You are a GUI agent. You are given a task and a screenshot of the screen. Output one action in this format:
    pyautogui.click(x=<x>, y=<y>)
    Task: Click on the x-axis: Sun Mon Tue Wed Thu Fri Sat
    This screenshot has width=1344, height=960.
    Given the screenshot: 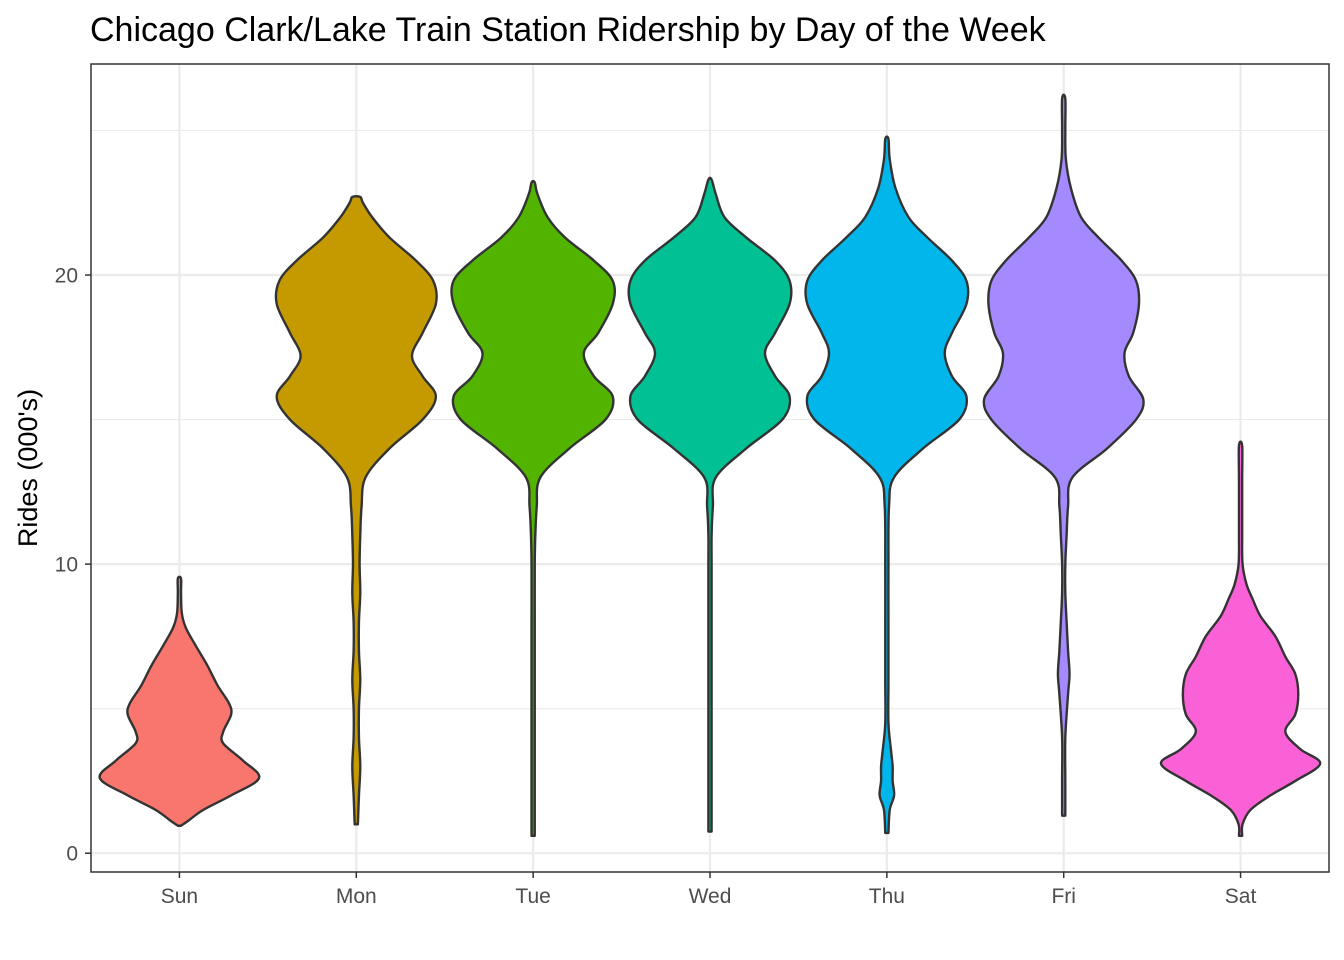 What is the action you would take?
    pyautogui.click(x=709, y=890)
    